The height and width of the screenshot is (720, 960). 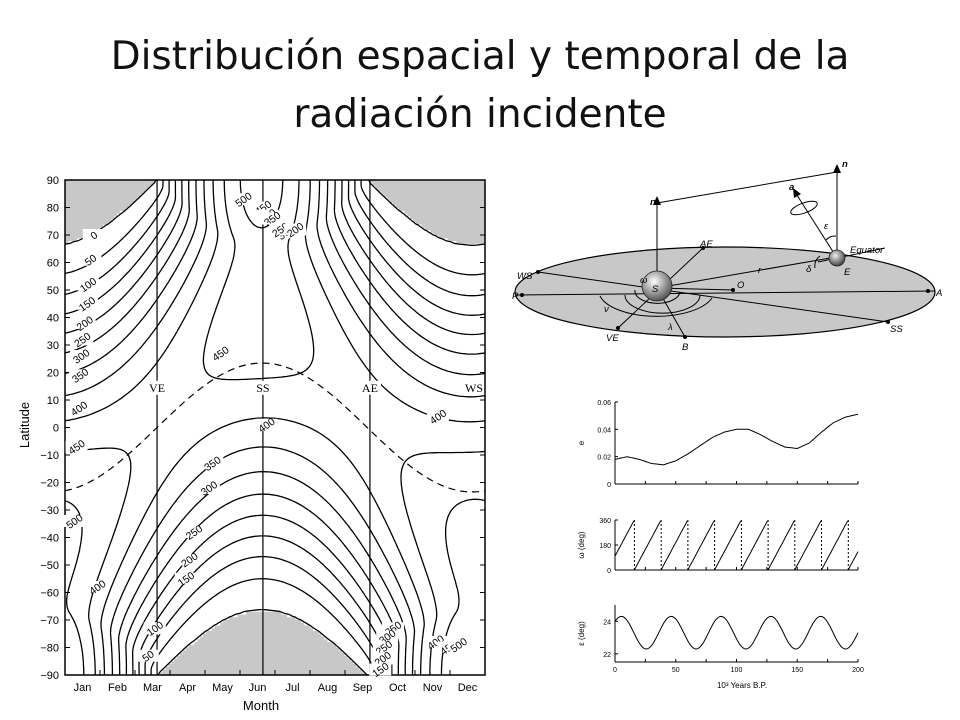 I want to click on season-label-SS: SS, so click(x=262, y=388).